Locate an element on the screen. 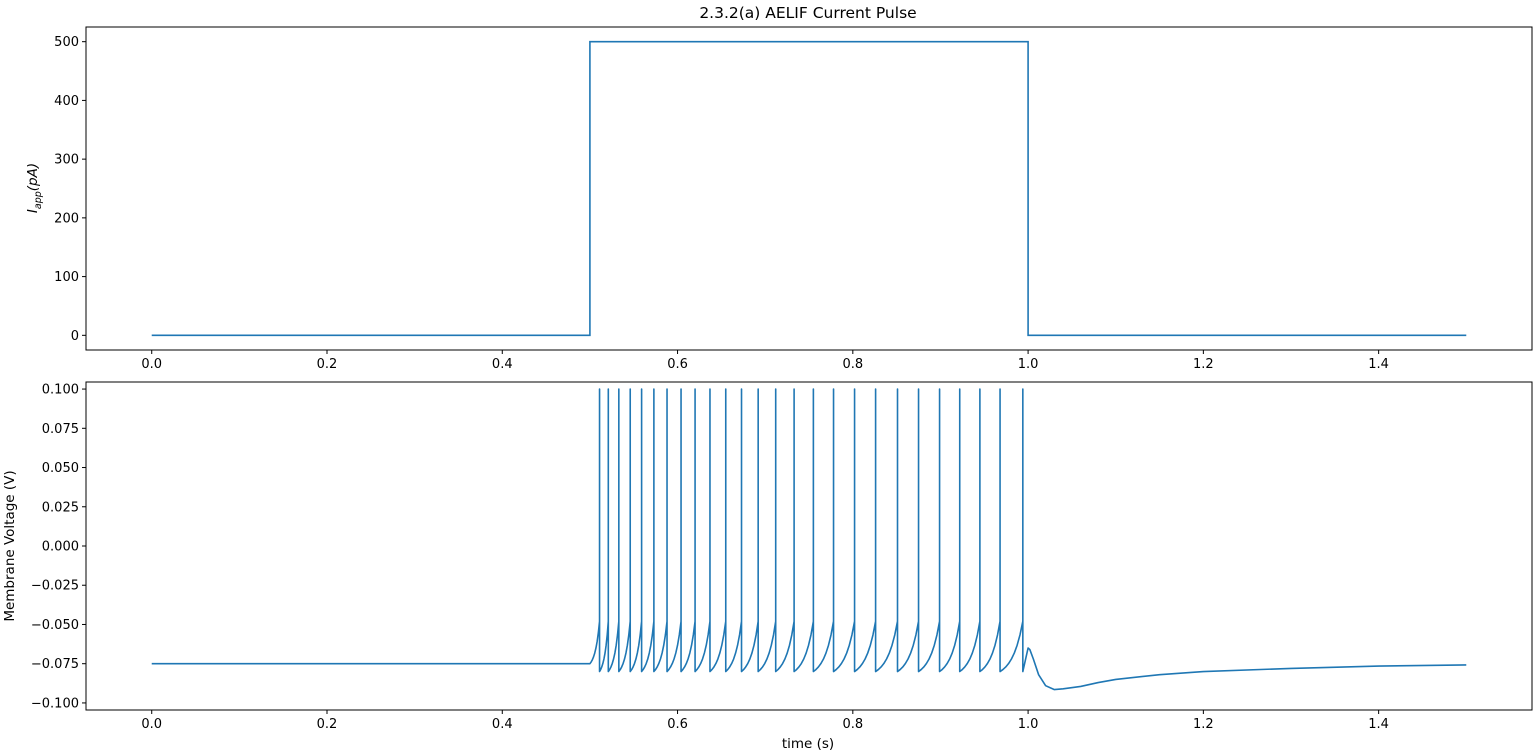  bottom-xtick-label: 1.2 is located at coordinates (1203, 724).